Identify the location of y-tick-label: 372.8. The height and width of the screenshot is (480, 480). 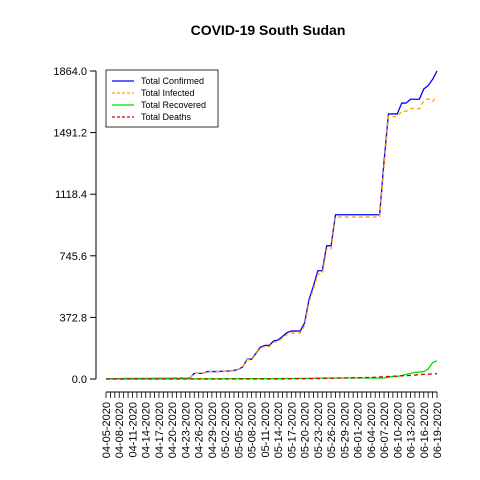
(73, 318).